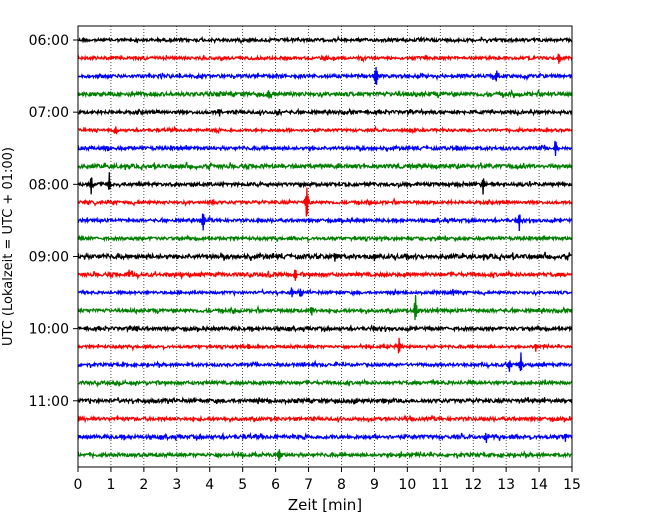 This screenshot has width=650, height=520. What do you see at coordinates (341, 485) in the screenshot?
I see `x-tick-label: 8` at bounding box center [341, 485].